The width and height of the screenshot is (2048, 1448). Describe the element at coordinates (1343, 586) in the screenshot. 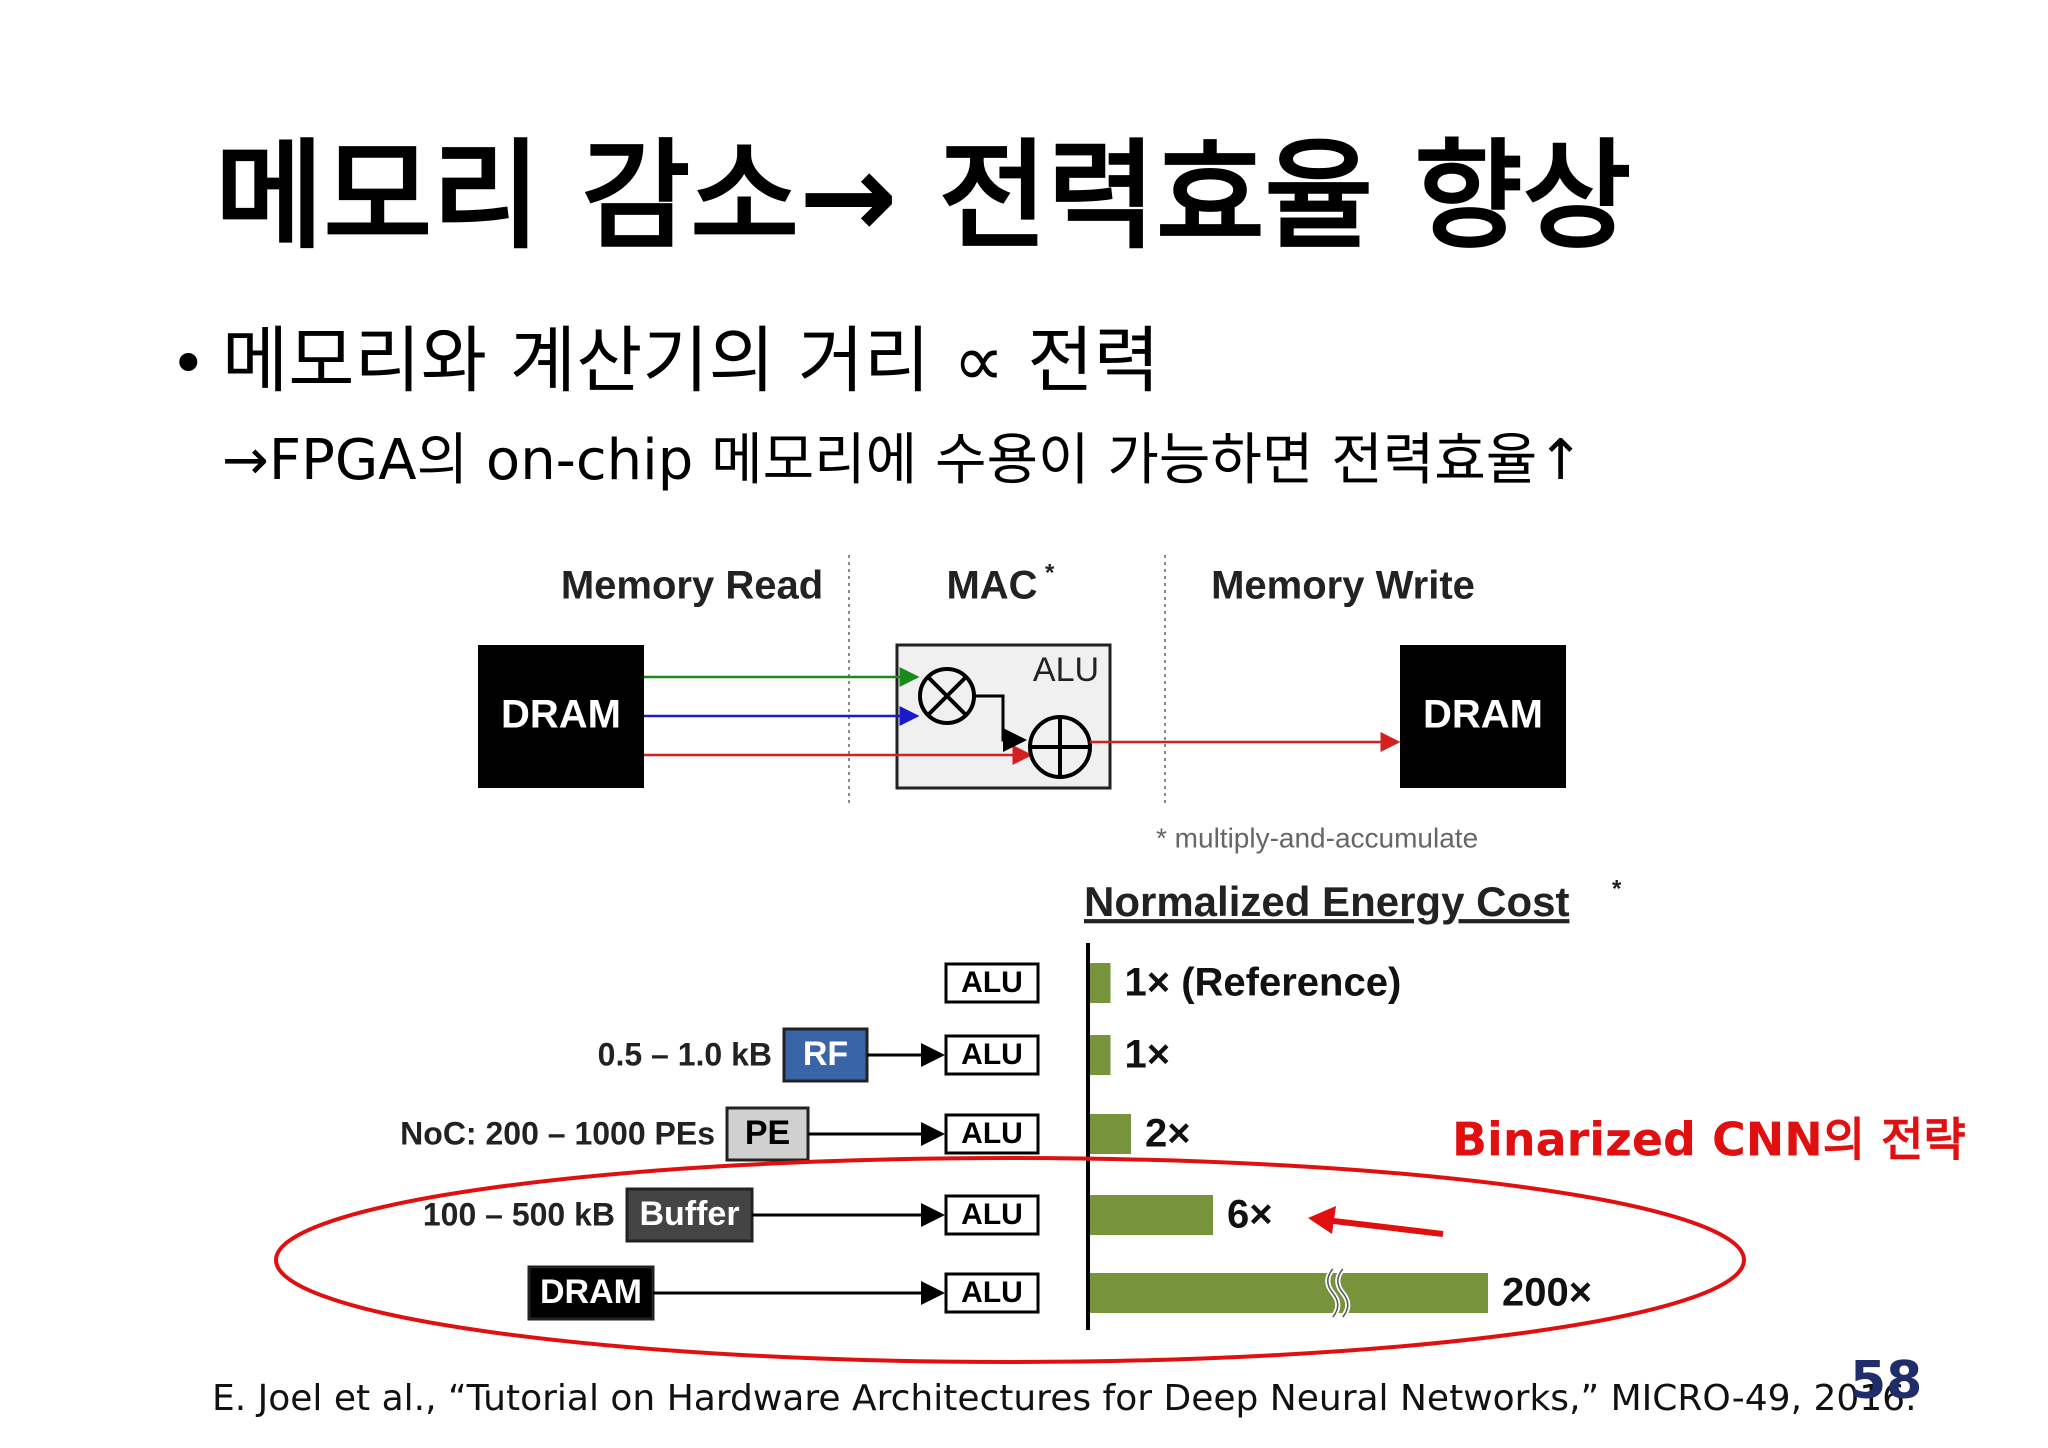

I see `memory-write-label: Memory Write` at that location.